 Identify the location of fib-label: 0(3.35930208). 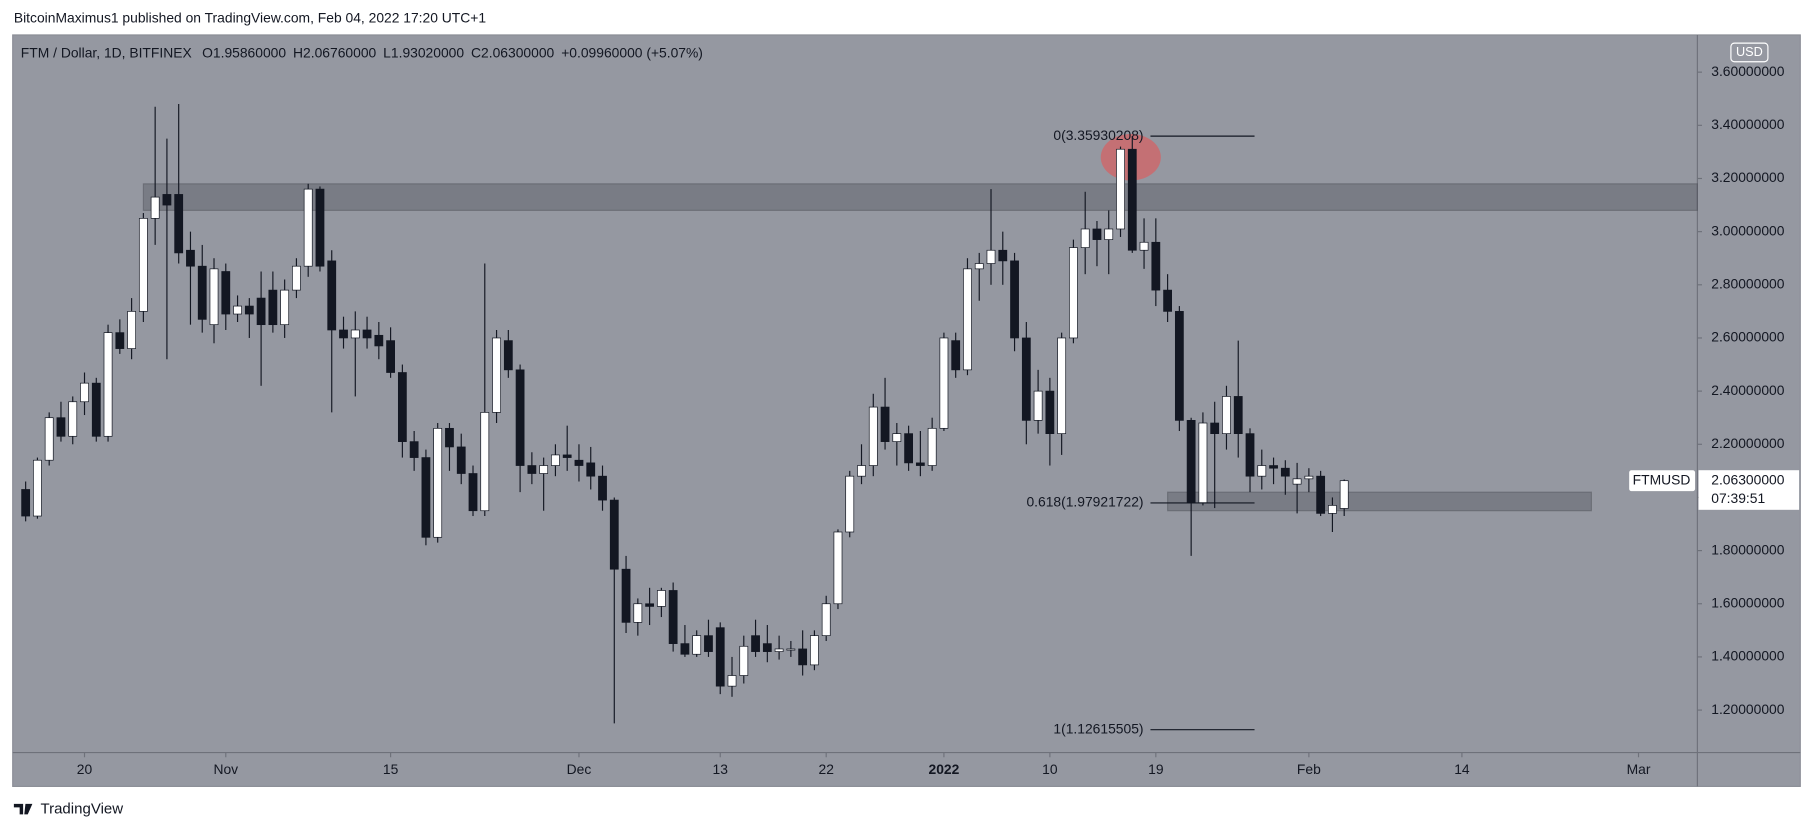
(1098, 135).